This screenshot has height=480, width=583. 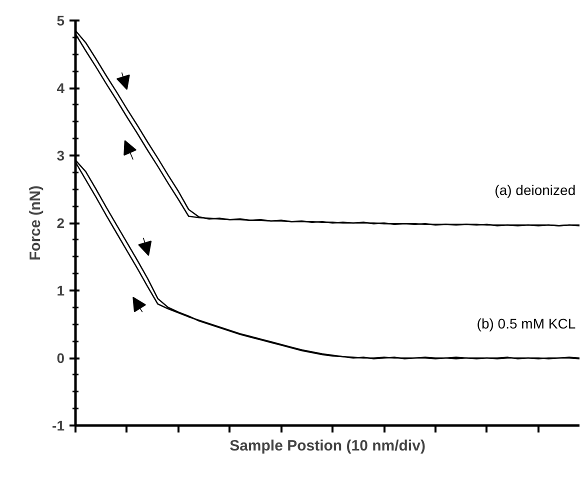 I want to click on y-tick-label: 4, so click(x=60, y=88).